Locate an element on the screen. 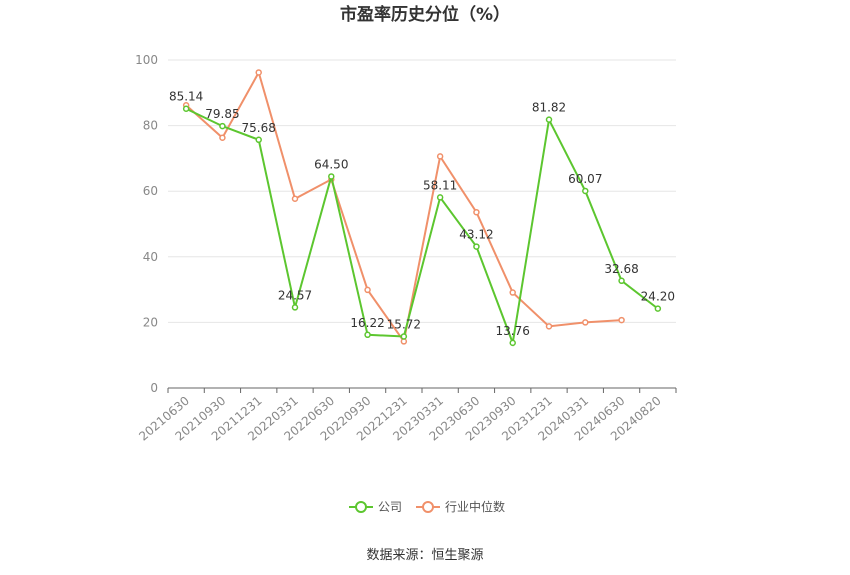  y-tick-label: 60 is located at coordinates (150, 191).